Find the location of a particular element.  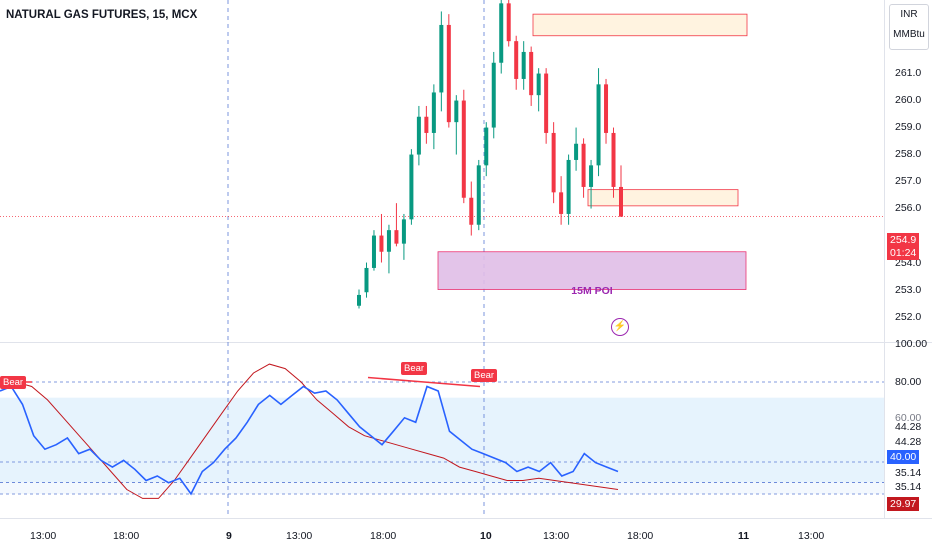

rsi-low-badge: 29.97 is located at coordinates (903, 504).